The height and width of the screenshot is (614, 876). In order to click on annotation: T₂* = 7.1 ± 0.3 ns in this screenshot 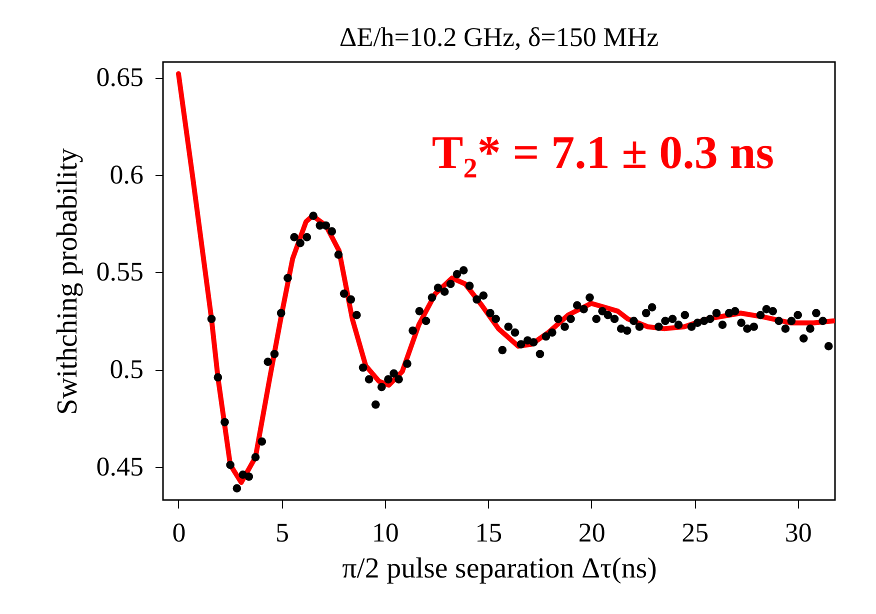, I will do `click(603, 153)`.